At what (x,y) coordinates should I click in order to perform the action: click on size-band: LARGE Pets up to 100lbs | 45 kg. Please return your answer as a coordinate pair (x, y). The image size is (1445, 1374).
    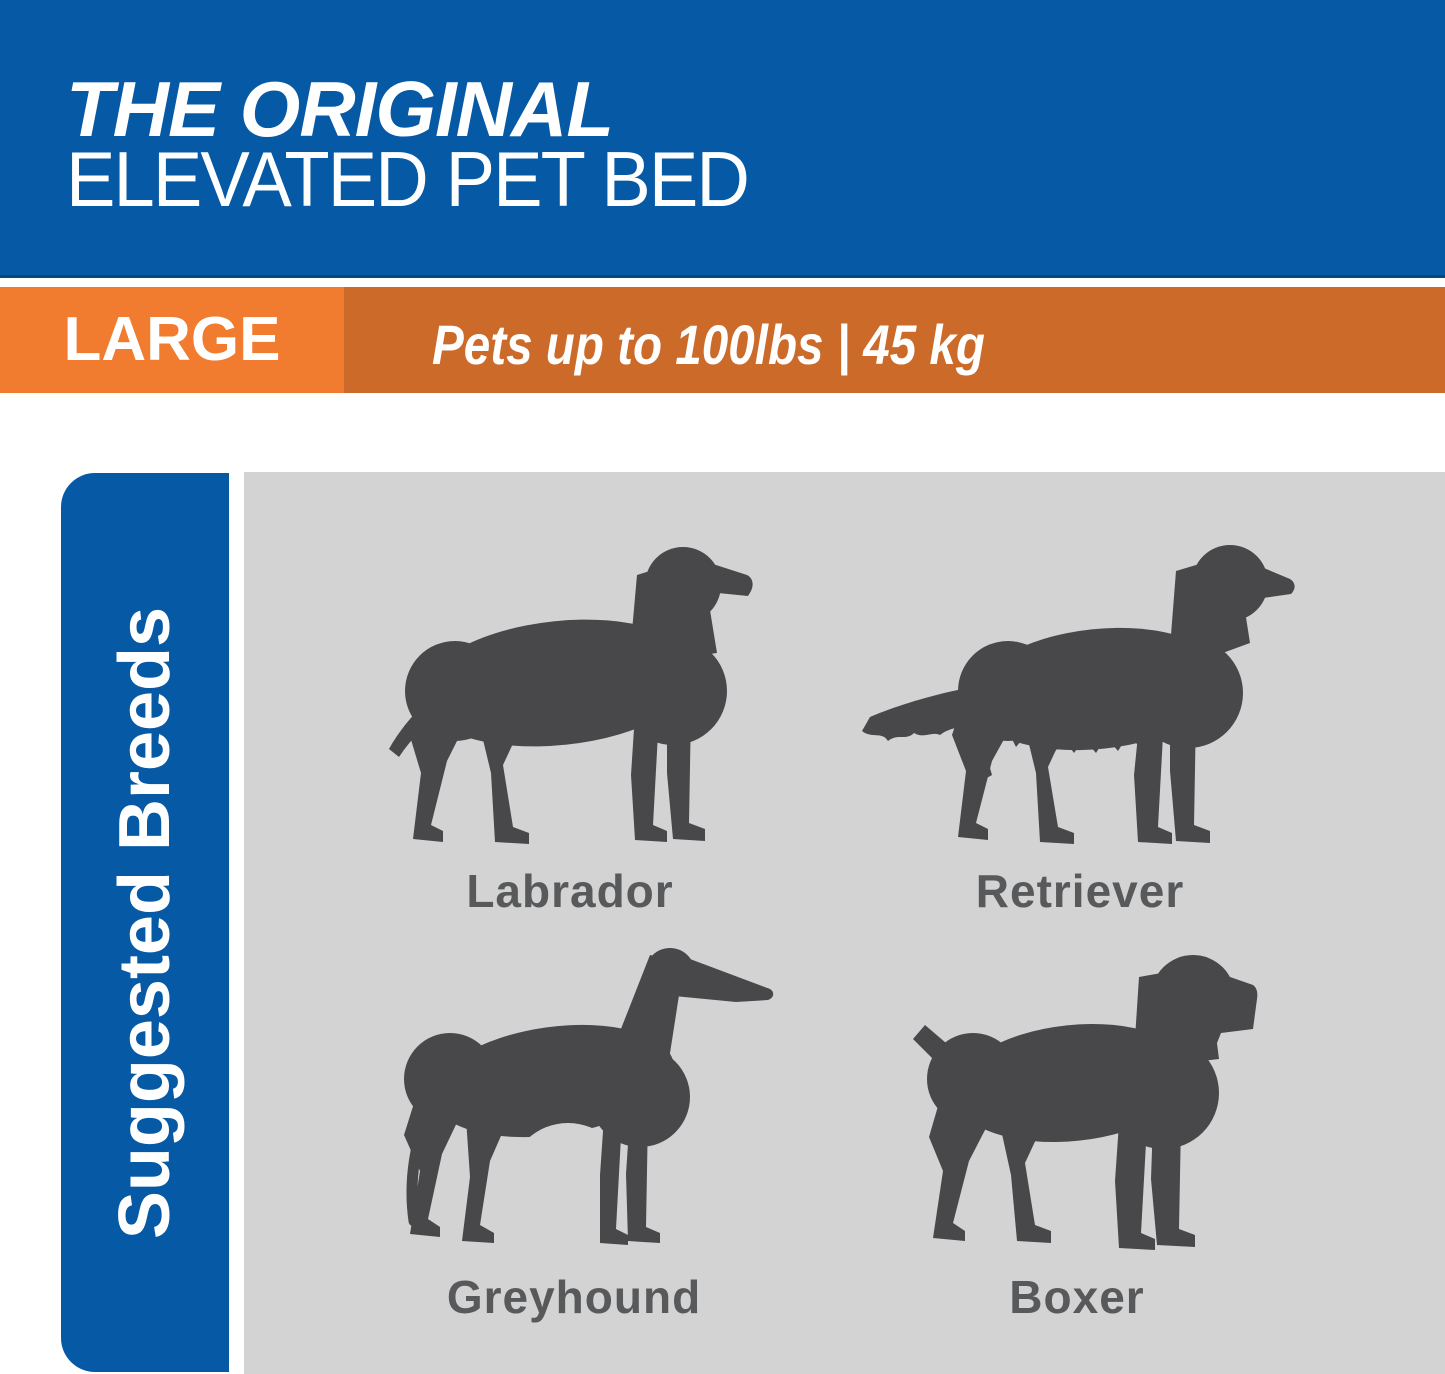
    Looking at the image, I should click on (722, 340).